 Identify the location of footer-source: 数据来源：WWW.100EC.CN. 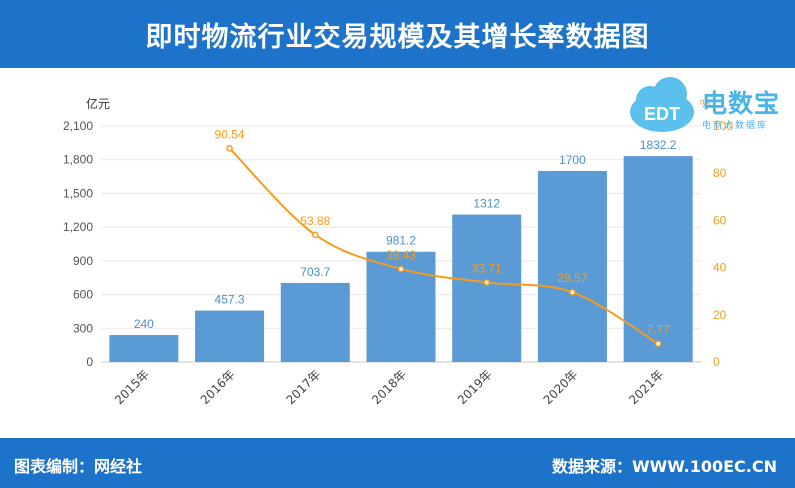
(664, 466).